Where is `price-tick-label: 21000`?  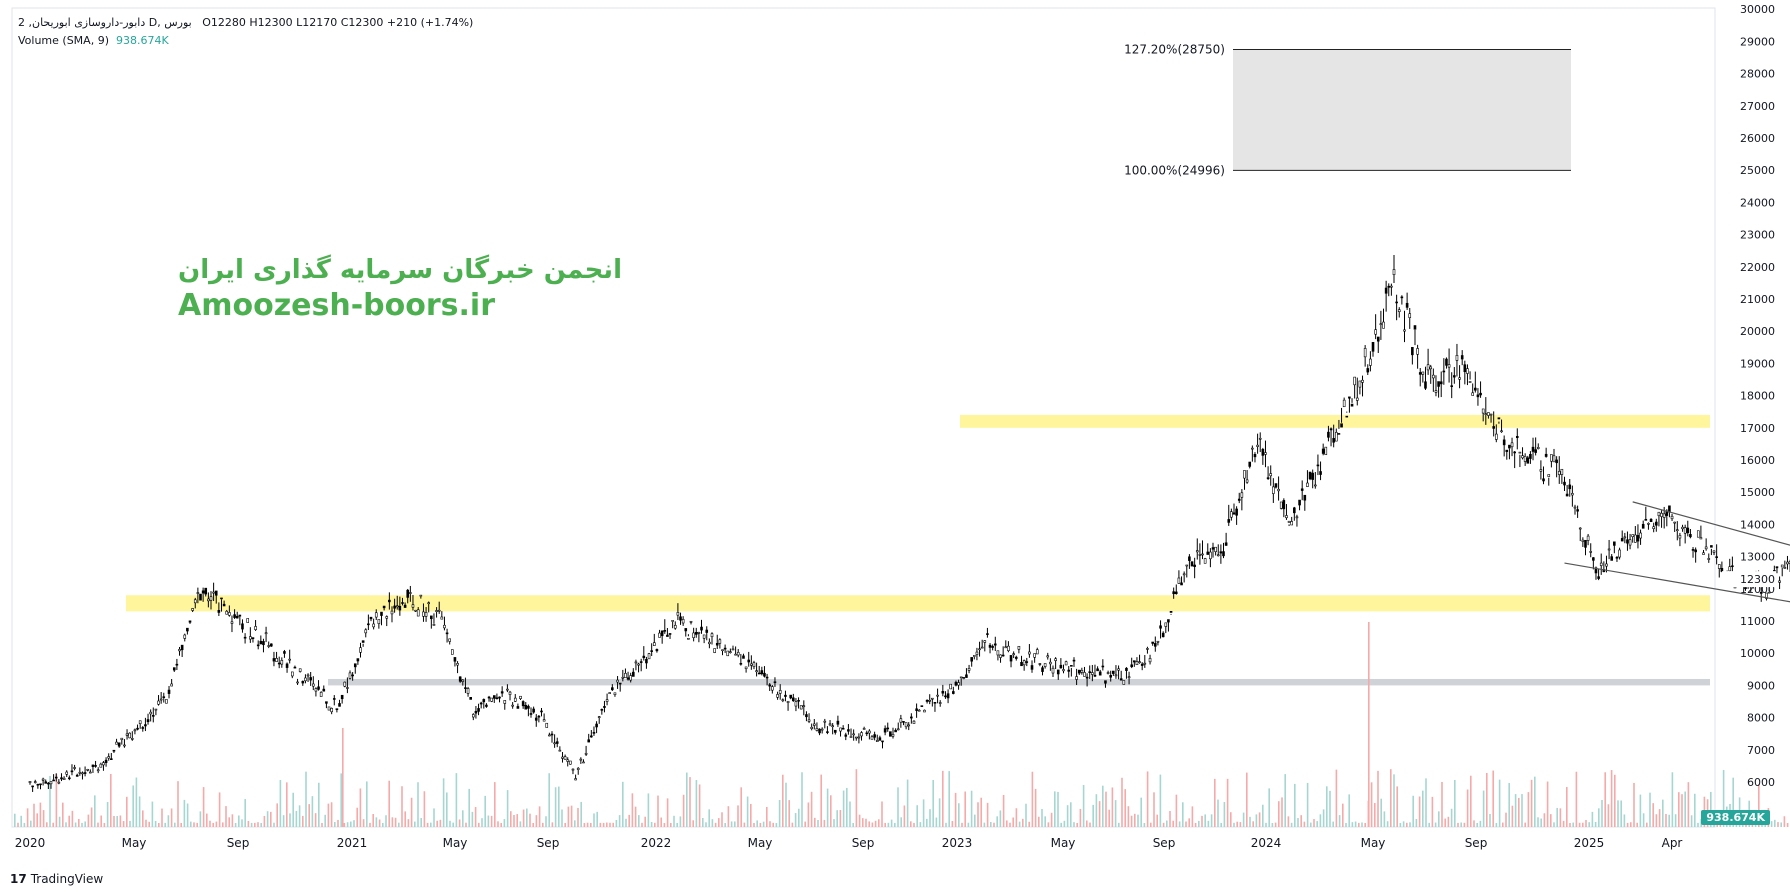
price-tick-label: 21000 is located at coordinates (1757, 299).